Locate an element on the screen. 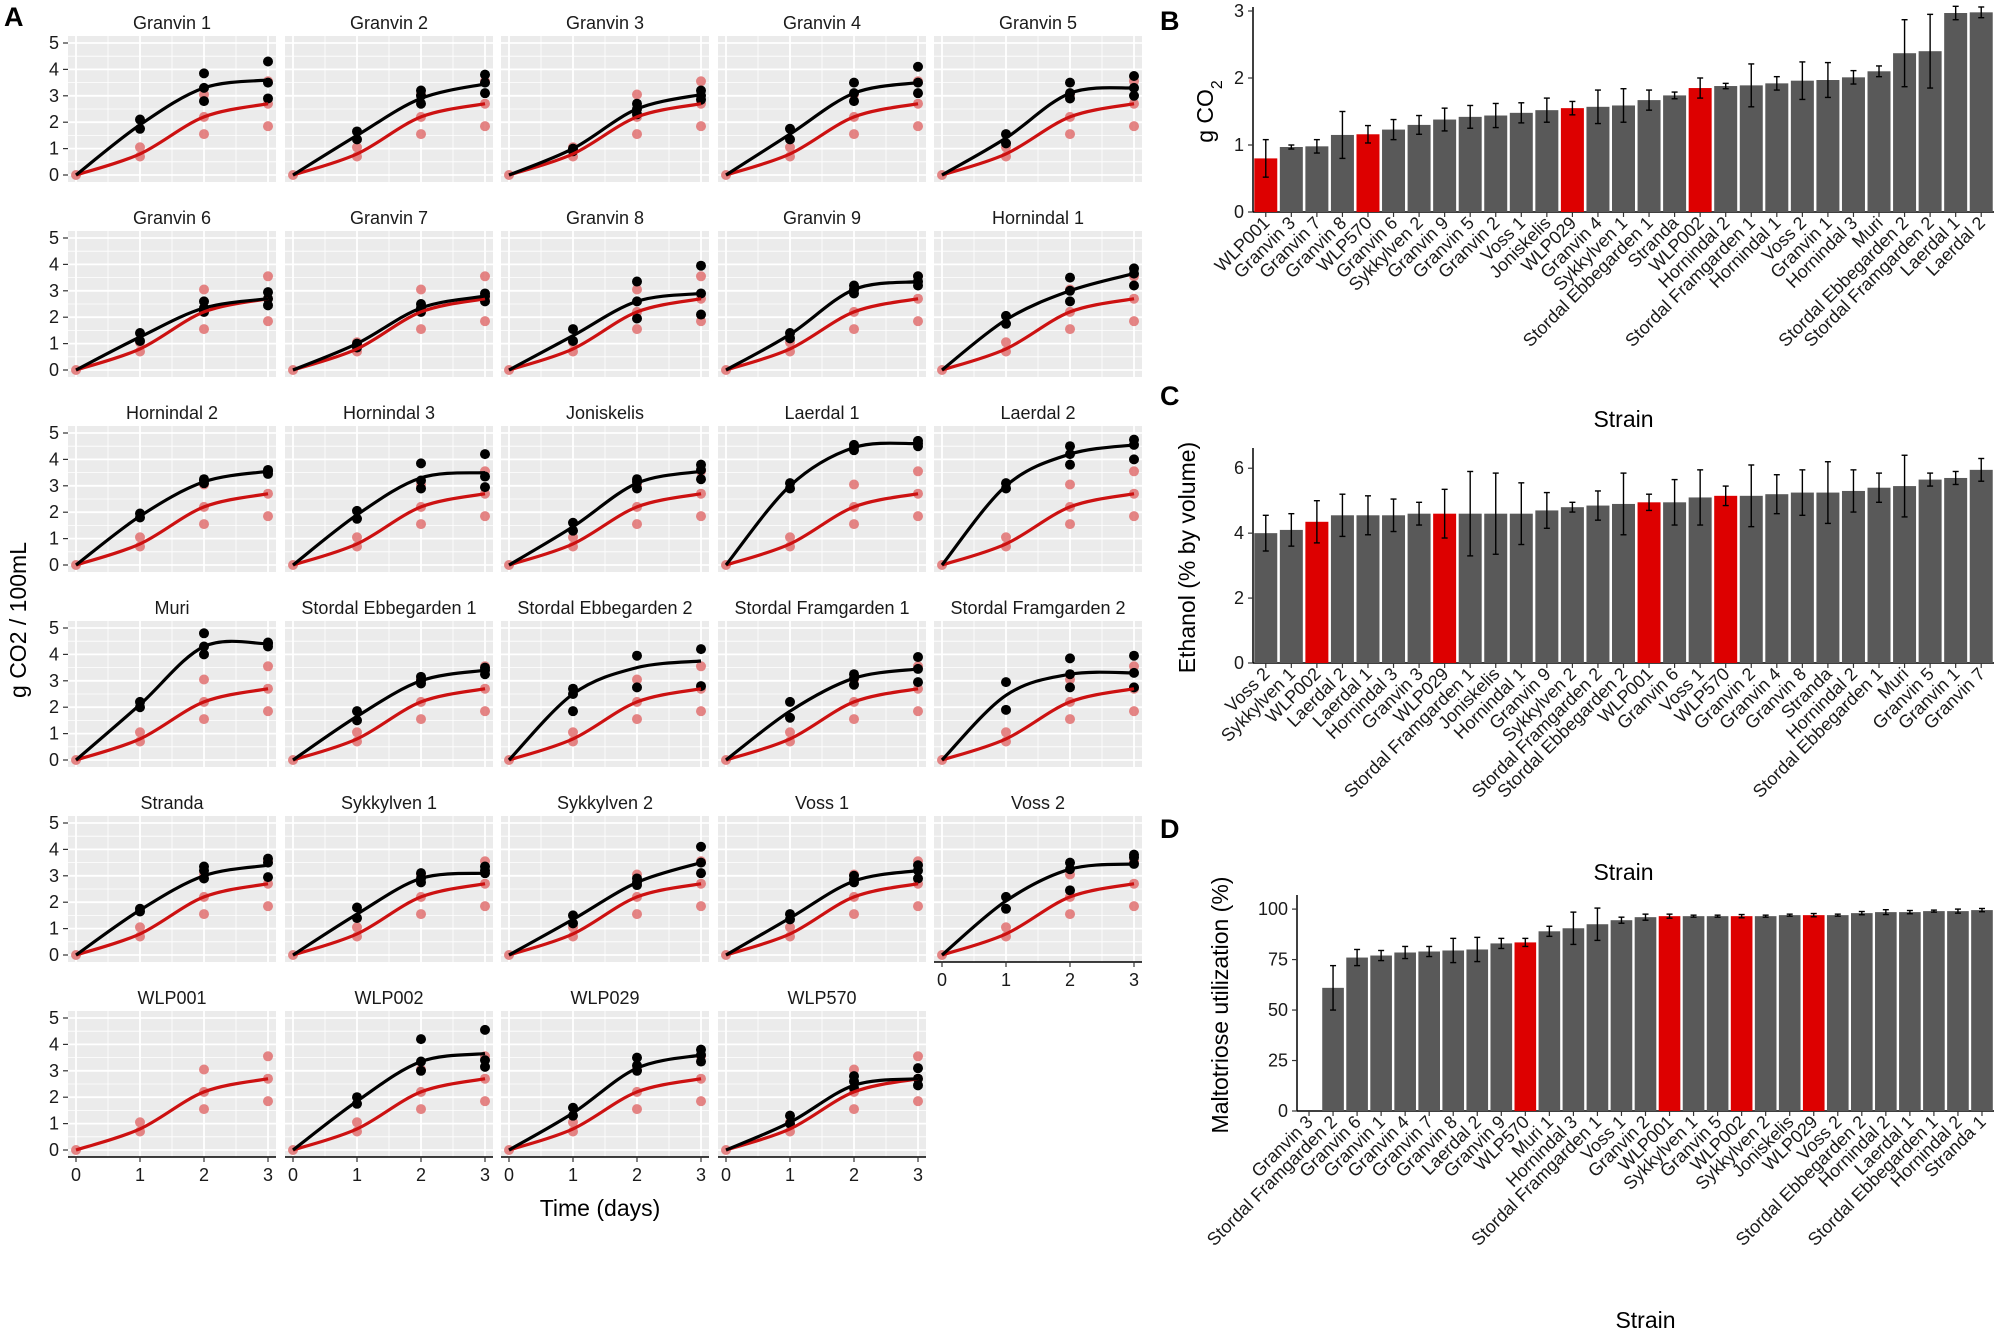 This screenshot has height=1329, width=2008. facet-title: Hornindal 1 is located at coordinates (1038, 218).